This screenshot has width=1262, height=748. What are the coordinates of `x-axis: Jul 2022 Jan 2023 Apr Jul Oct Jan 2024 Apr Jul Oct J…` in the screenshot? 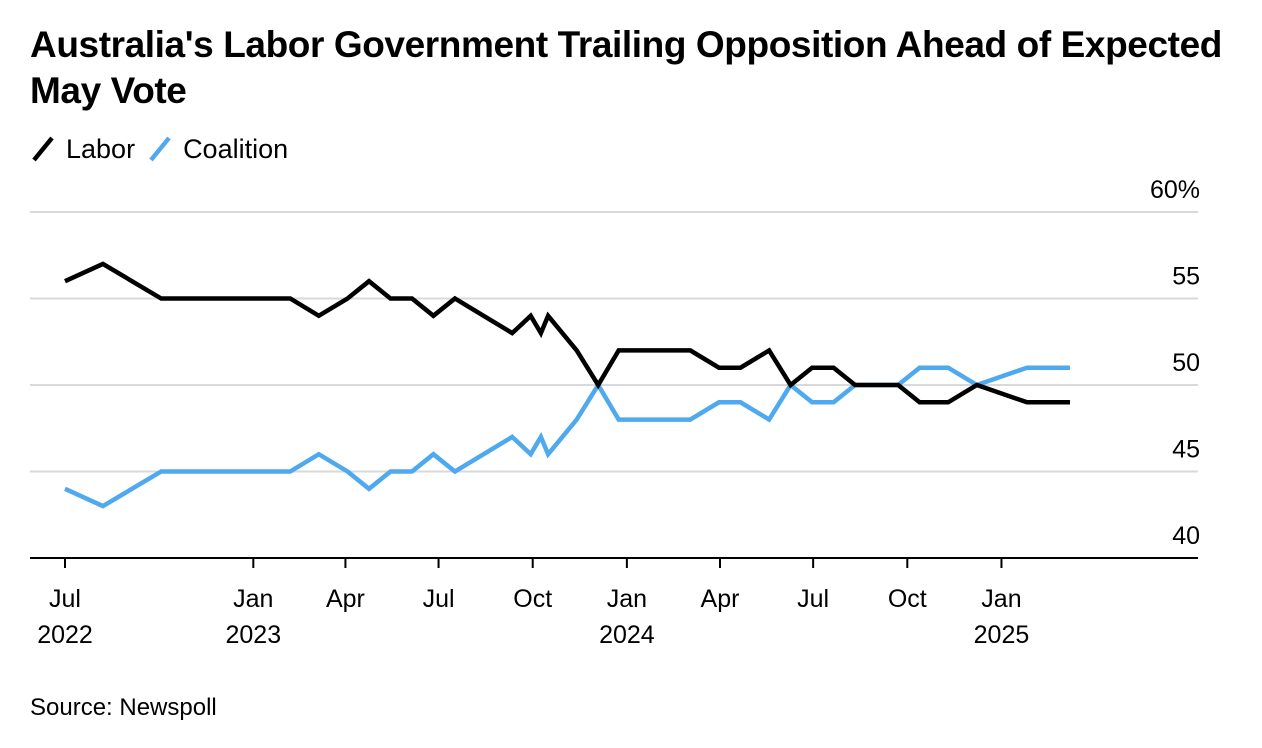 It's located at (614, 603).